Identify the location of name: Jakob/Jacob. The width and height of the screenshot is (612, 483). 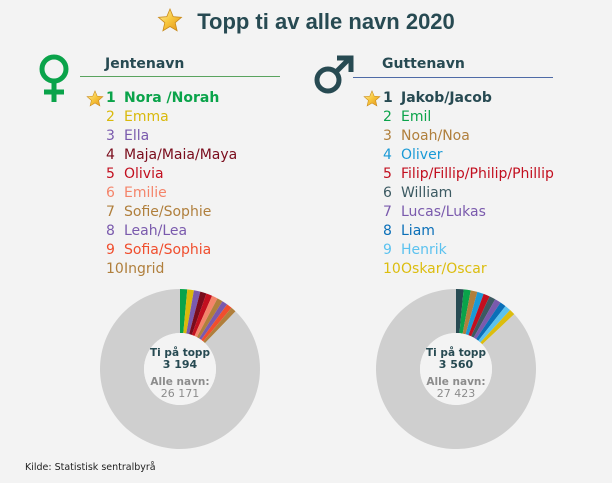
(446, 98).